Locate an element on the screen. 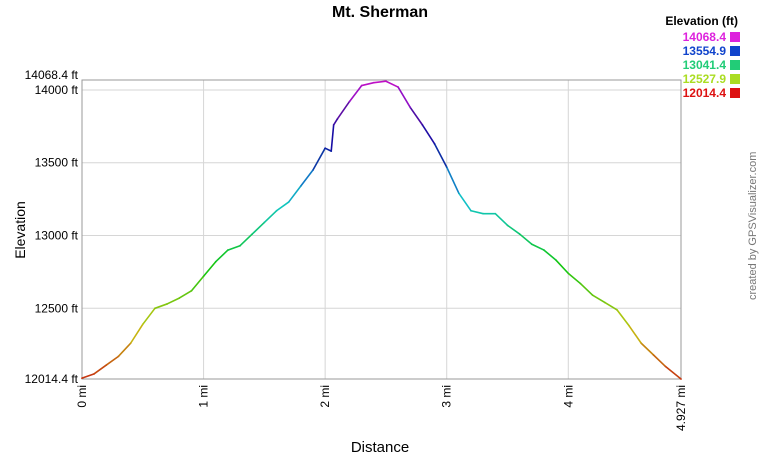 The width and height of the screenshot is (760, 460). legend-label: 12527.9 is located at coordinates (704, 79).